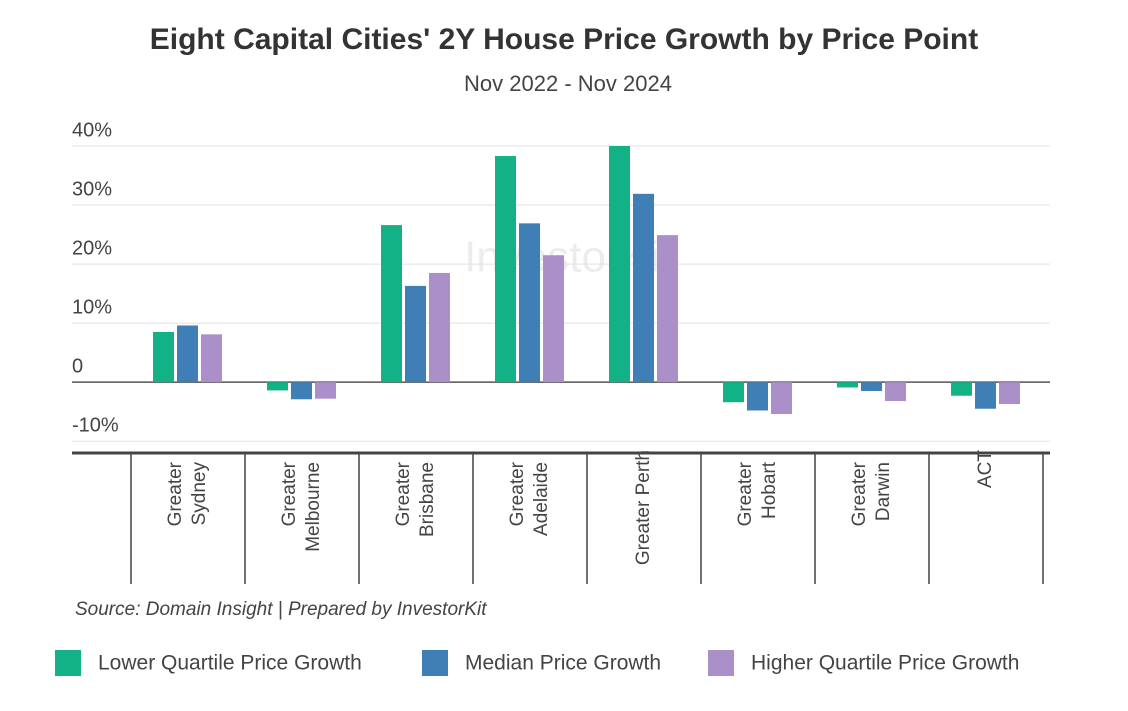 The width and height of the screenshot is (1128, 711). I want to click on x-tick-label: Greater Sydney, so click(187, 494).